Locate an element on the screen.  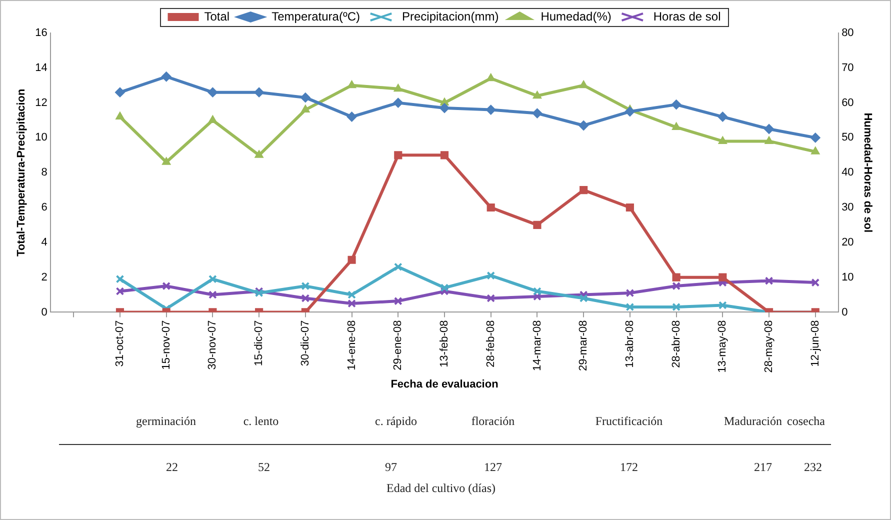
legend-label: Precipitacion(mm) is located at coordinates (450, 16).